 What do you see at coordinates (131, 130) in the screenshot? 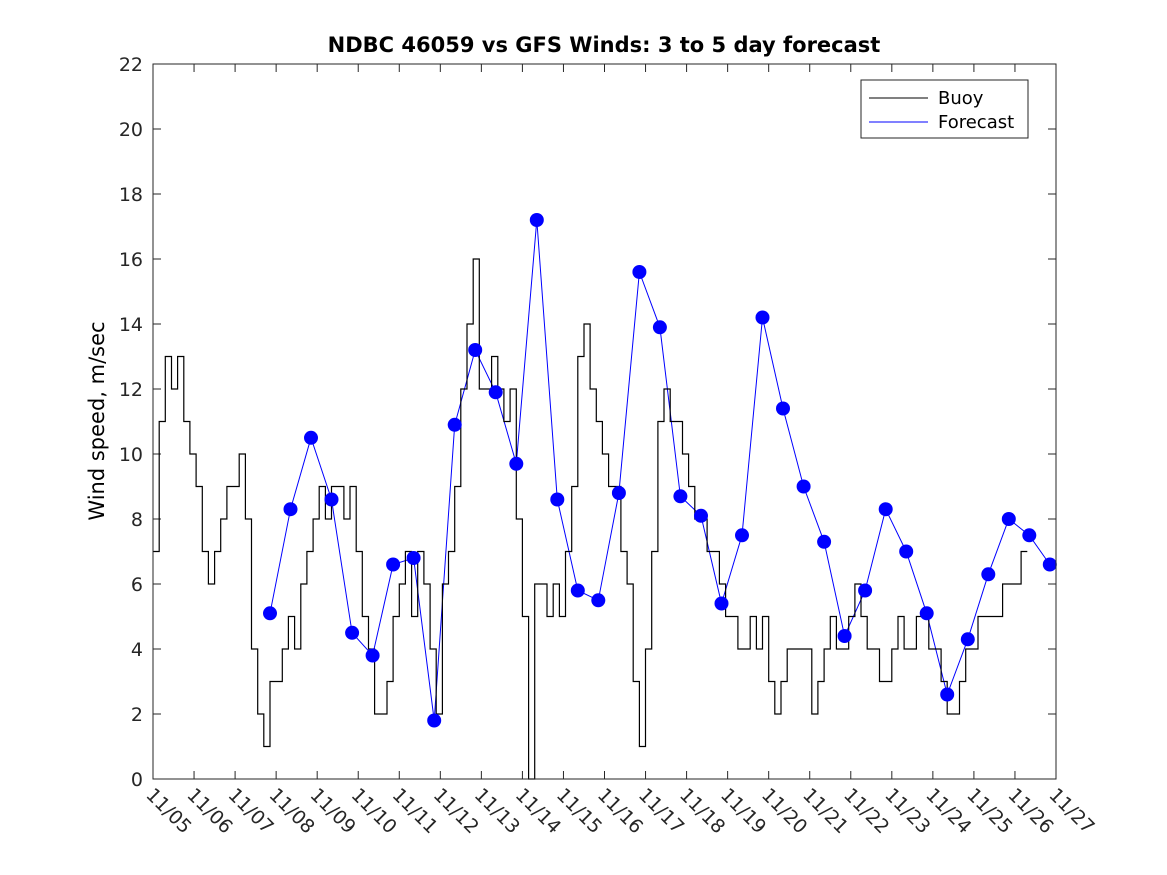
I see `y-tick-label: 20` at bounding box center [131, 130].